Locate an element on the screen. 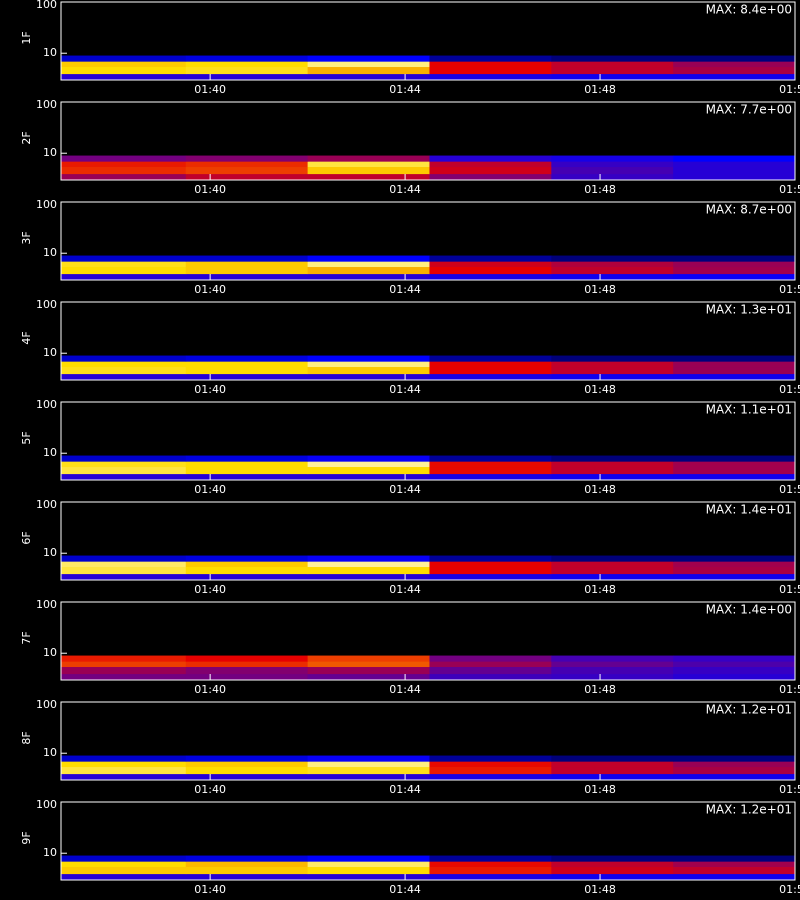 This screenshot has width=800, height=900. max-annotation: MAX: 8.7e+00 is located at coordinates (749, 210).